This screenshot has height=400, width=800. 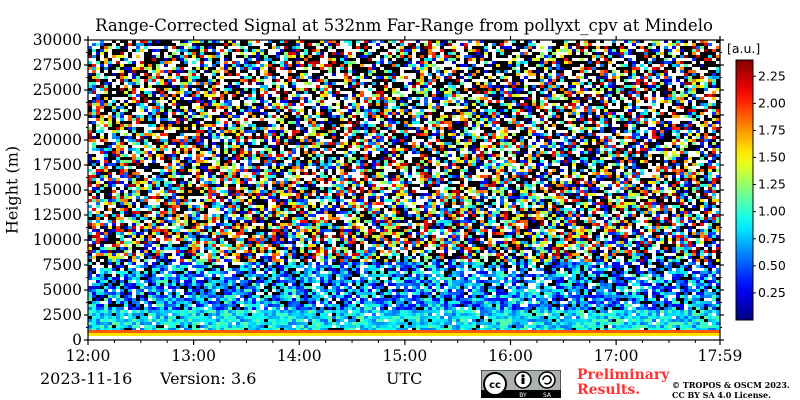 What do you see at coordinates (57, 190) in the screenshot?
I see `y-tick-label: 15000` at bounding box center [57, 190].